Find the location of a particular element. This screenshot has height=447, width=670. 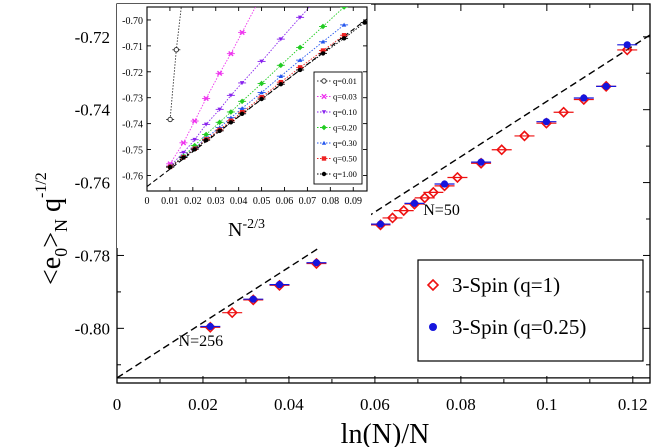

inset-legend-label: q=1.00 is located at coordinates (345, 174).